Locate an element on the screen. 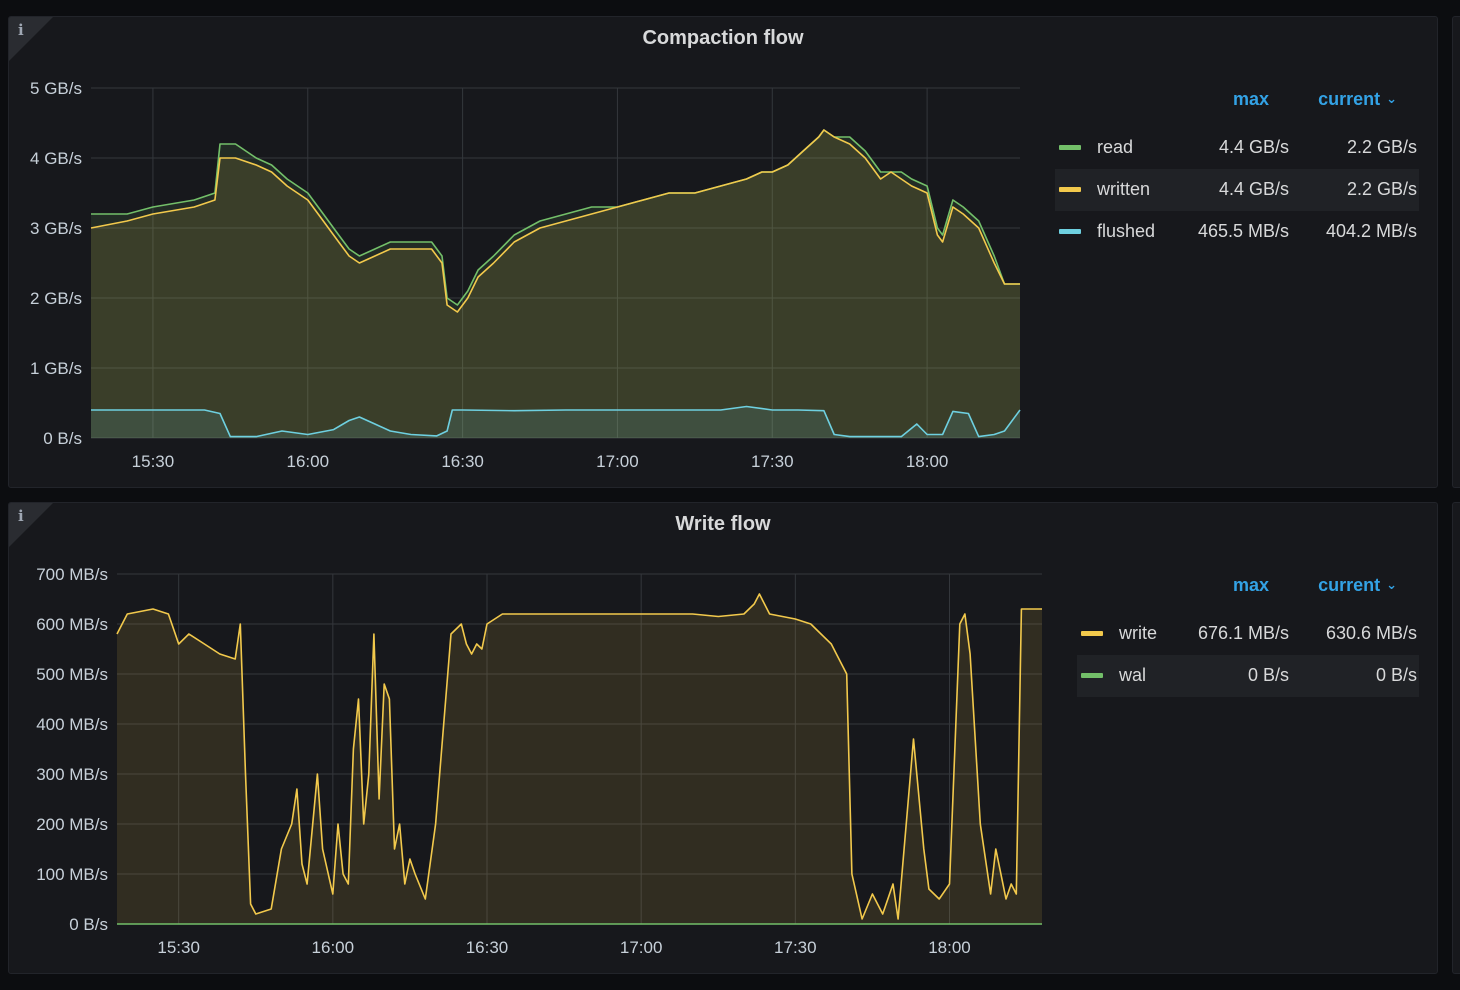 This screenshot has width=1460, height=990. legend-current-value: 404.2 MB/s is located at coordinates (1371, 231).